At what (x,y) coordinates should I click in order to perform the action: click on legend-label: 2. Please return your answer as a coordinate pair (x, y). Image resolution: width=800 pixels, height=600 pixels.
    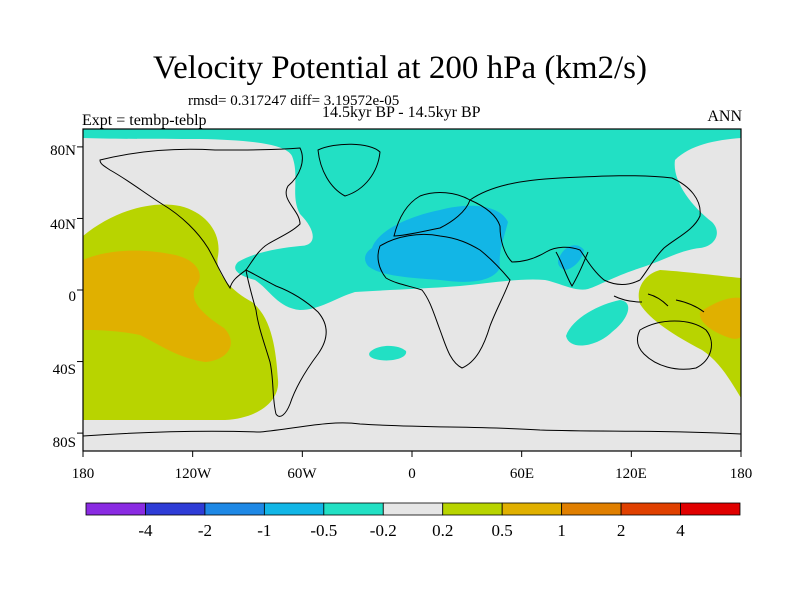
    Looking at the image, I should click on (621, 530).